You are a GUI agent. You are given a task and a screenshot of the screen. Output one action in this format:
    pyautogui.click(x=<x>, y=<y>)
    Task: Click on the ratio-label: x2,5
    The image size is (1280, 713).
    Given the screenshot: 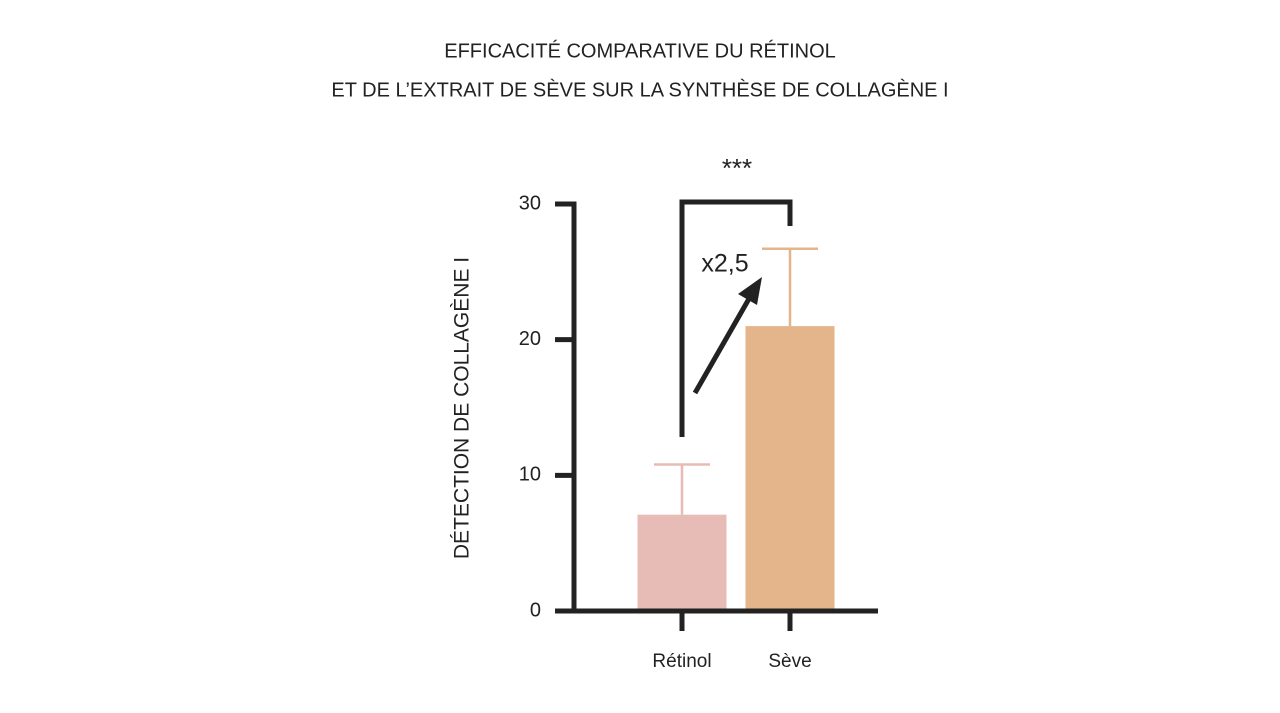 What is the action you would take?
    pyautogui.click(x=724, y=264)
    